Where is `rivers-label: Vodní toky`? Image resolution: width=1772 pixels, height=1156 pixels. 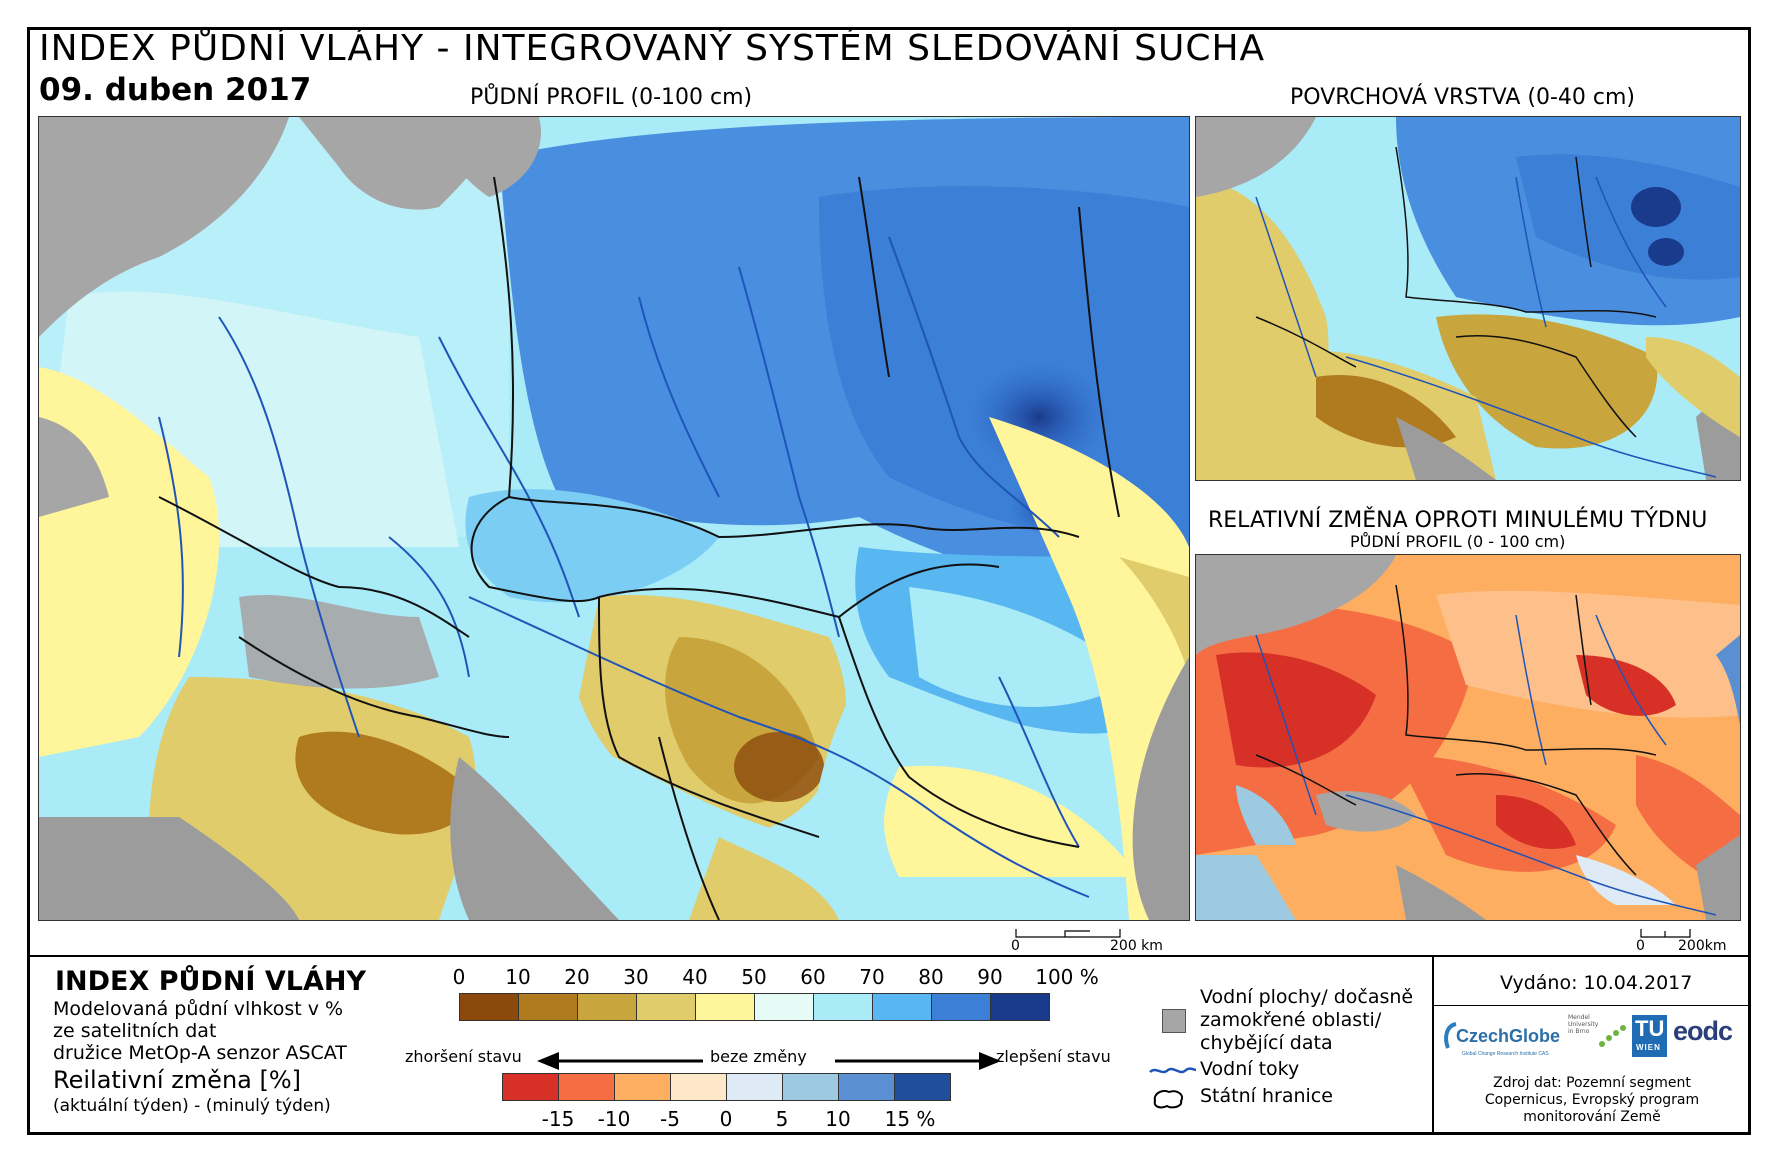 rivers-label: Vodní toky is located at coordinates (1250, 1069).